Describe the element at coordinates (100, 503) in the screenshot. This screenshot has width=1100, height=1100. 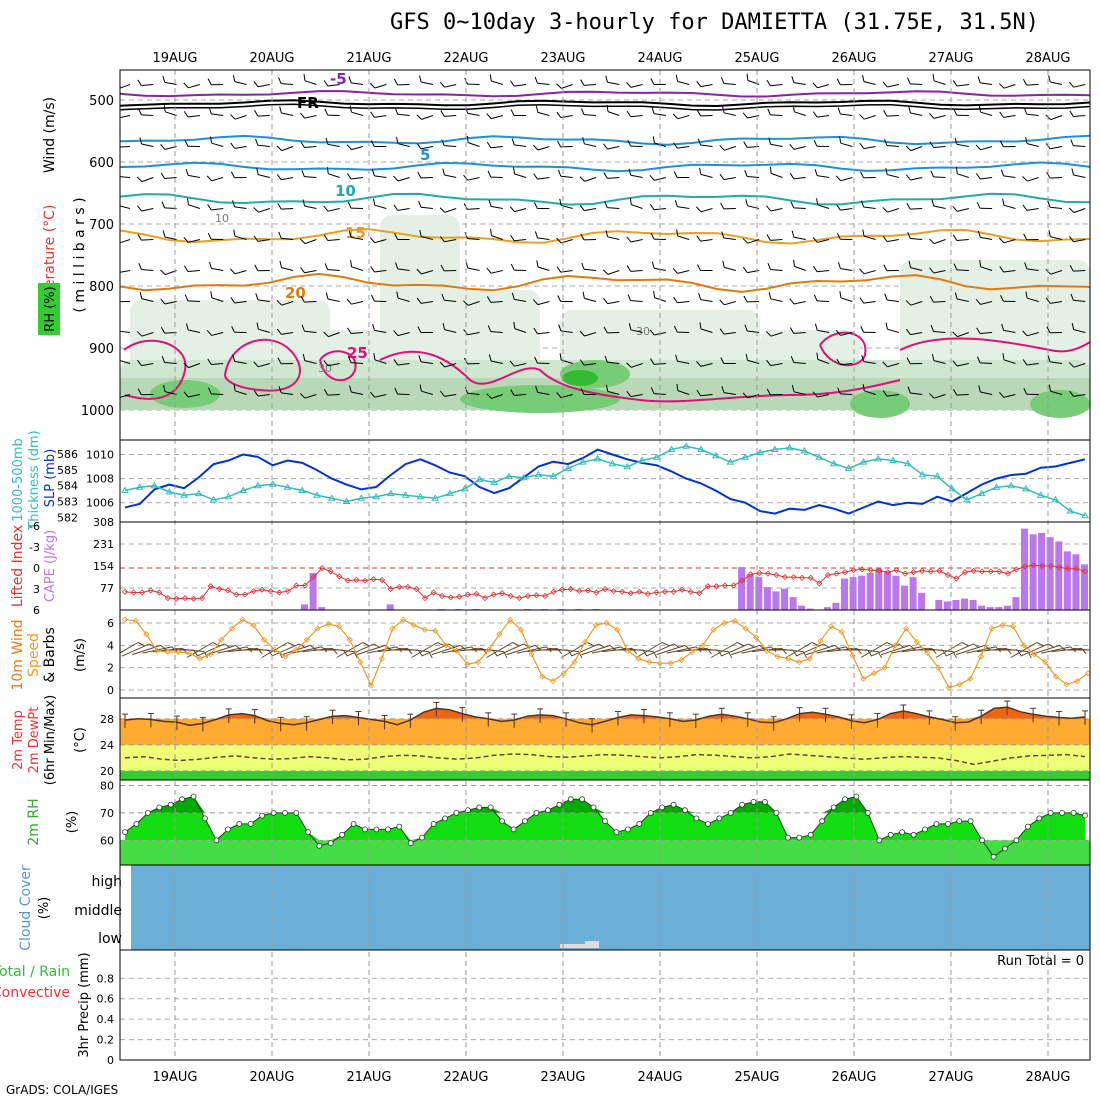
I see `slp-tick: 1006` at that location.